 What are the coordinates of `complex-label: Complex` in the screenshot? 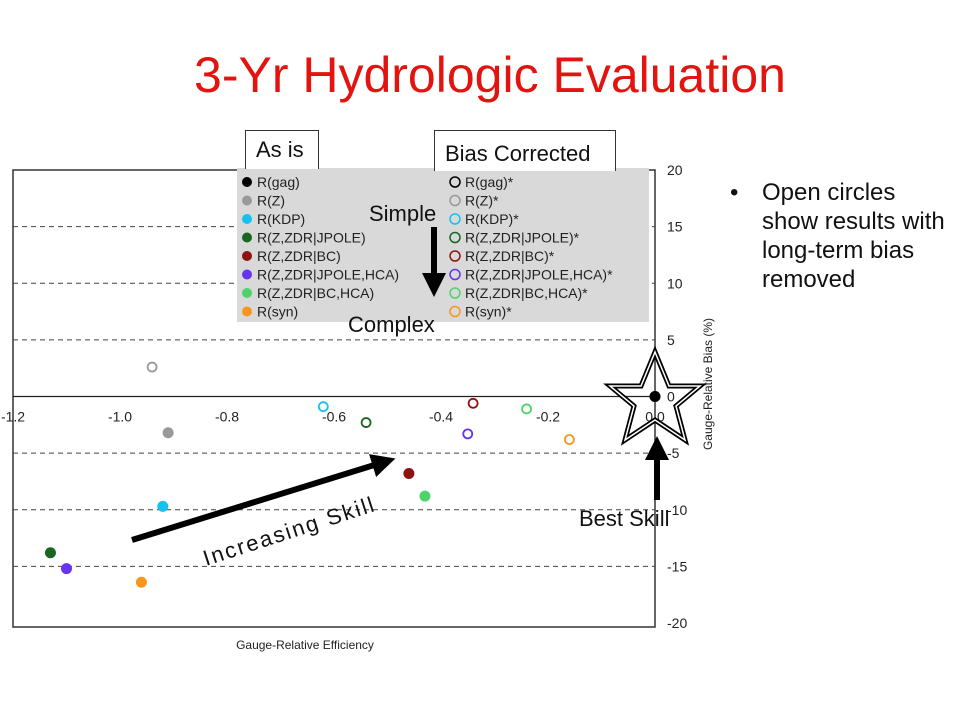 It's located at (391, 324).